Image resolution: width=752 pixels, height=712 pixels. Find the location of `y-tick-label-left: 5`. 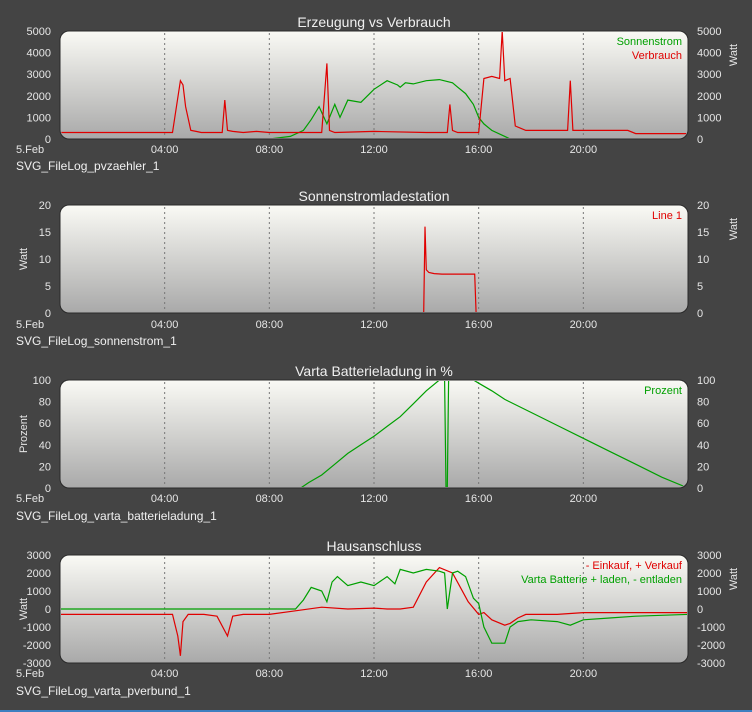

y-tick-label-left: 5 is located at coordinates (48, 287).